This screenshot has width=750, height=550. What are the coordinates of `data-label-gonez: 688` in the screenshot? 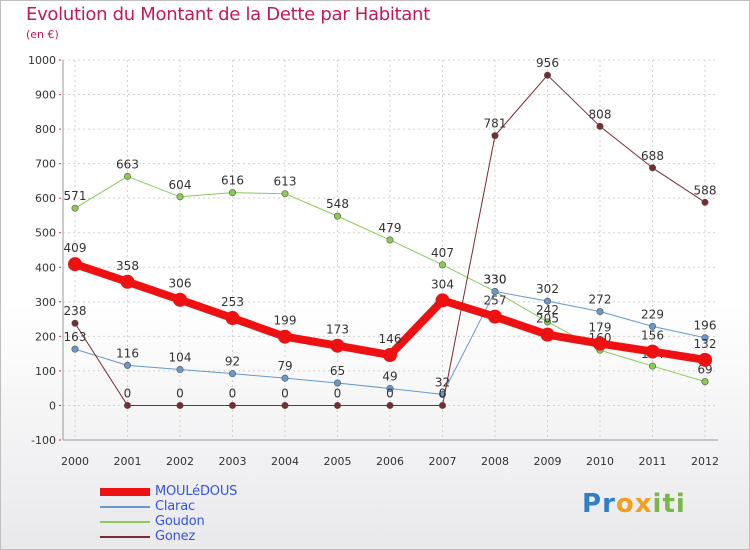 It's located at (652, 156).